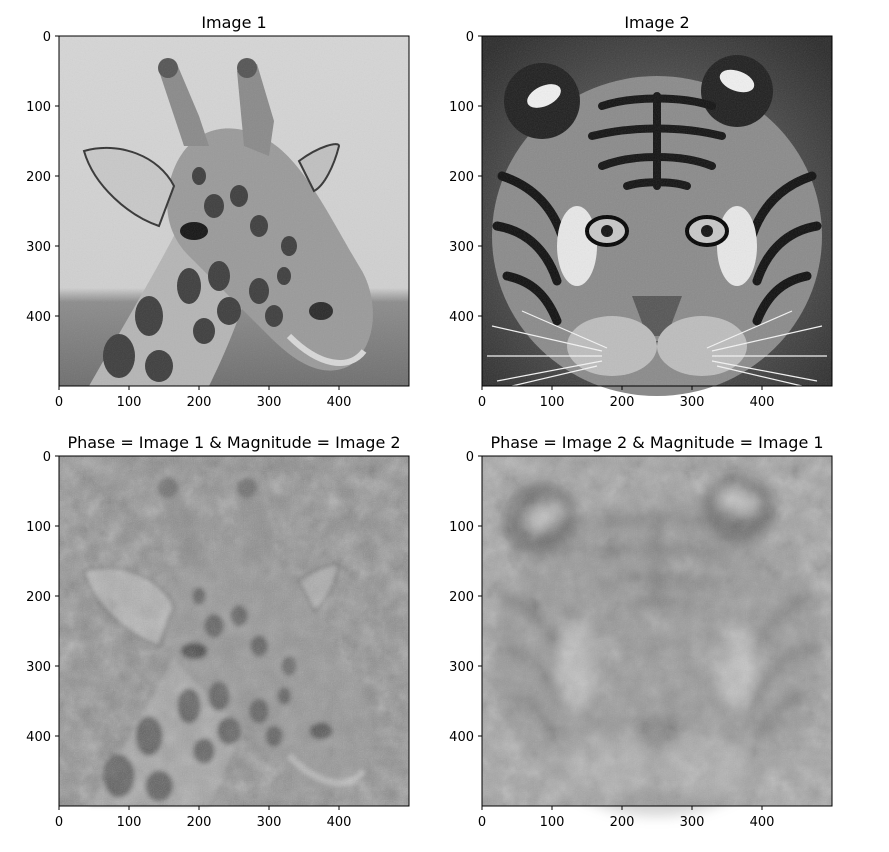 This screenshot has height=852, width=889. I want to click on panel-2-title: Image 2, so click(656, 22).